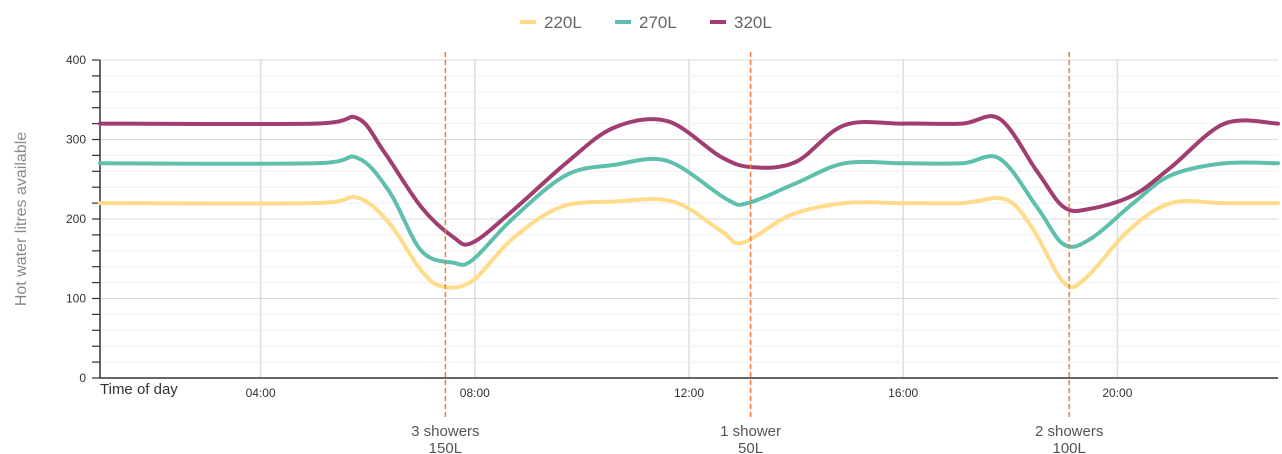 This screenshot has width=1282, height=454. I want to click on annotation-volume: 150L, so click(445, 447).